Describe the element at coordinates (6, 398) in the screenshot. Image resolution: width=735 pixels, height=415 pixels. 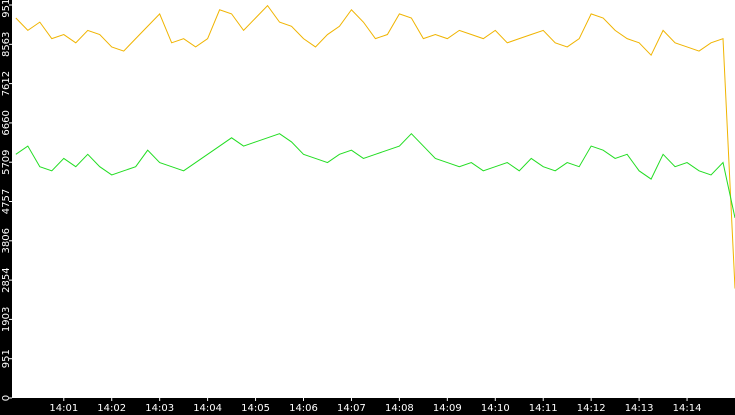
I see `y-tick-label: 0` at that location.